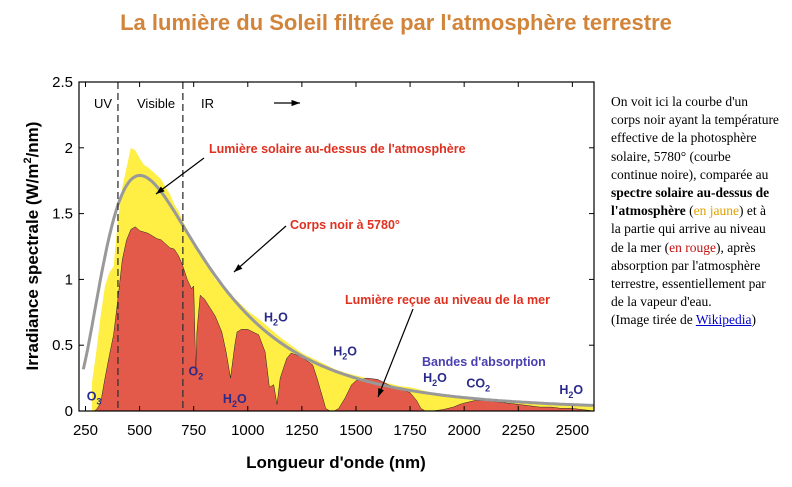 This screenshot has height=487, width=792. Describe the element at coordinates (716, 211) in the screenshot. I see `side-note-yellow: en jaune` at that location.